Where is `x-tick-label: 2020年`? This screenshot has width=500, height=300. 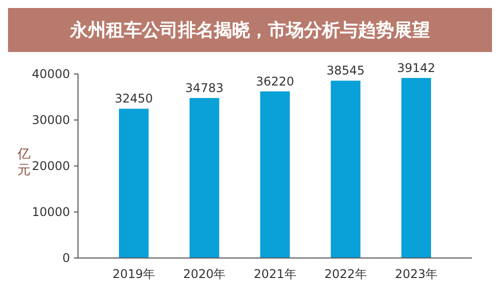
x-tick-label: 2020年 is located at coordinates (204, 274).